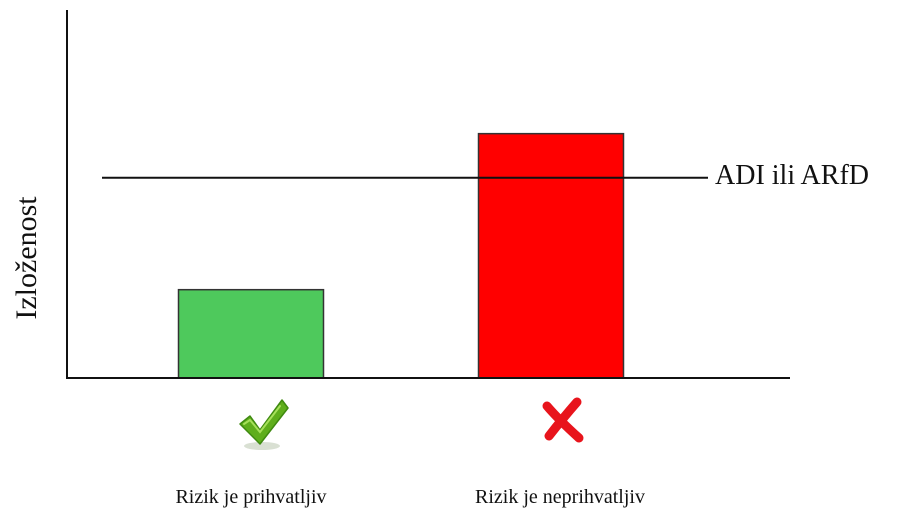 The height and width of the screenshot is (513, 914). Describe the element at coordinates (792, 175) in the screenshot. I see `reference-line-label: ADI ili ARfD` at that location.